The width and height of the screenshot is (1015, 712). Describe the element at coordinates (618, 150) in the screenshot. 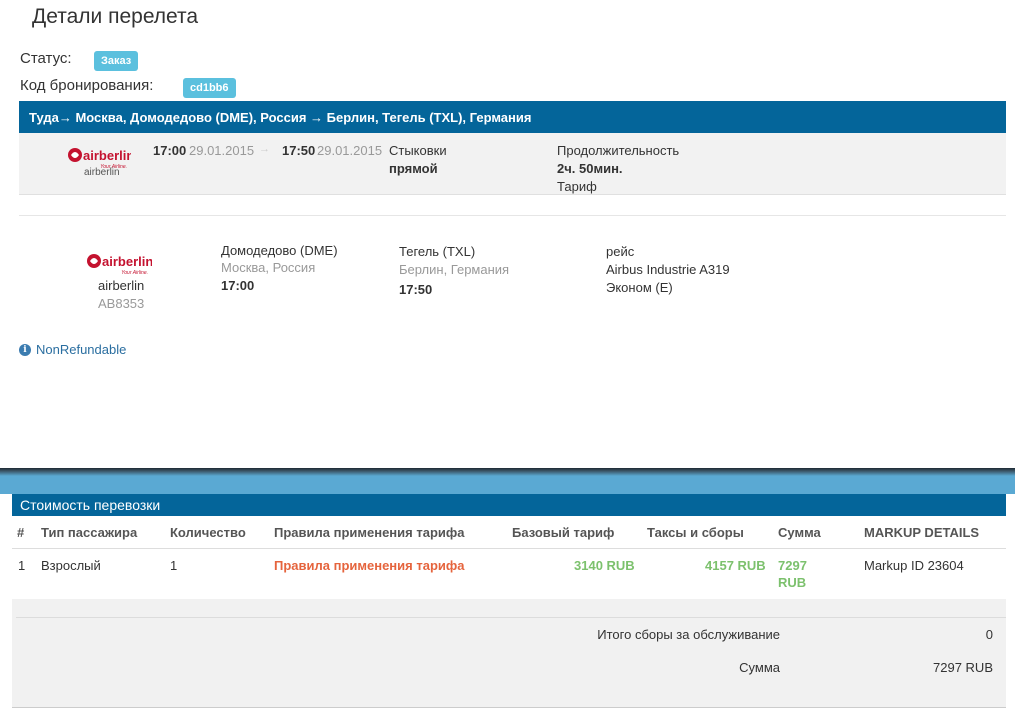

I see `duration-label: Продолжительность` at that location.